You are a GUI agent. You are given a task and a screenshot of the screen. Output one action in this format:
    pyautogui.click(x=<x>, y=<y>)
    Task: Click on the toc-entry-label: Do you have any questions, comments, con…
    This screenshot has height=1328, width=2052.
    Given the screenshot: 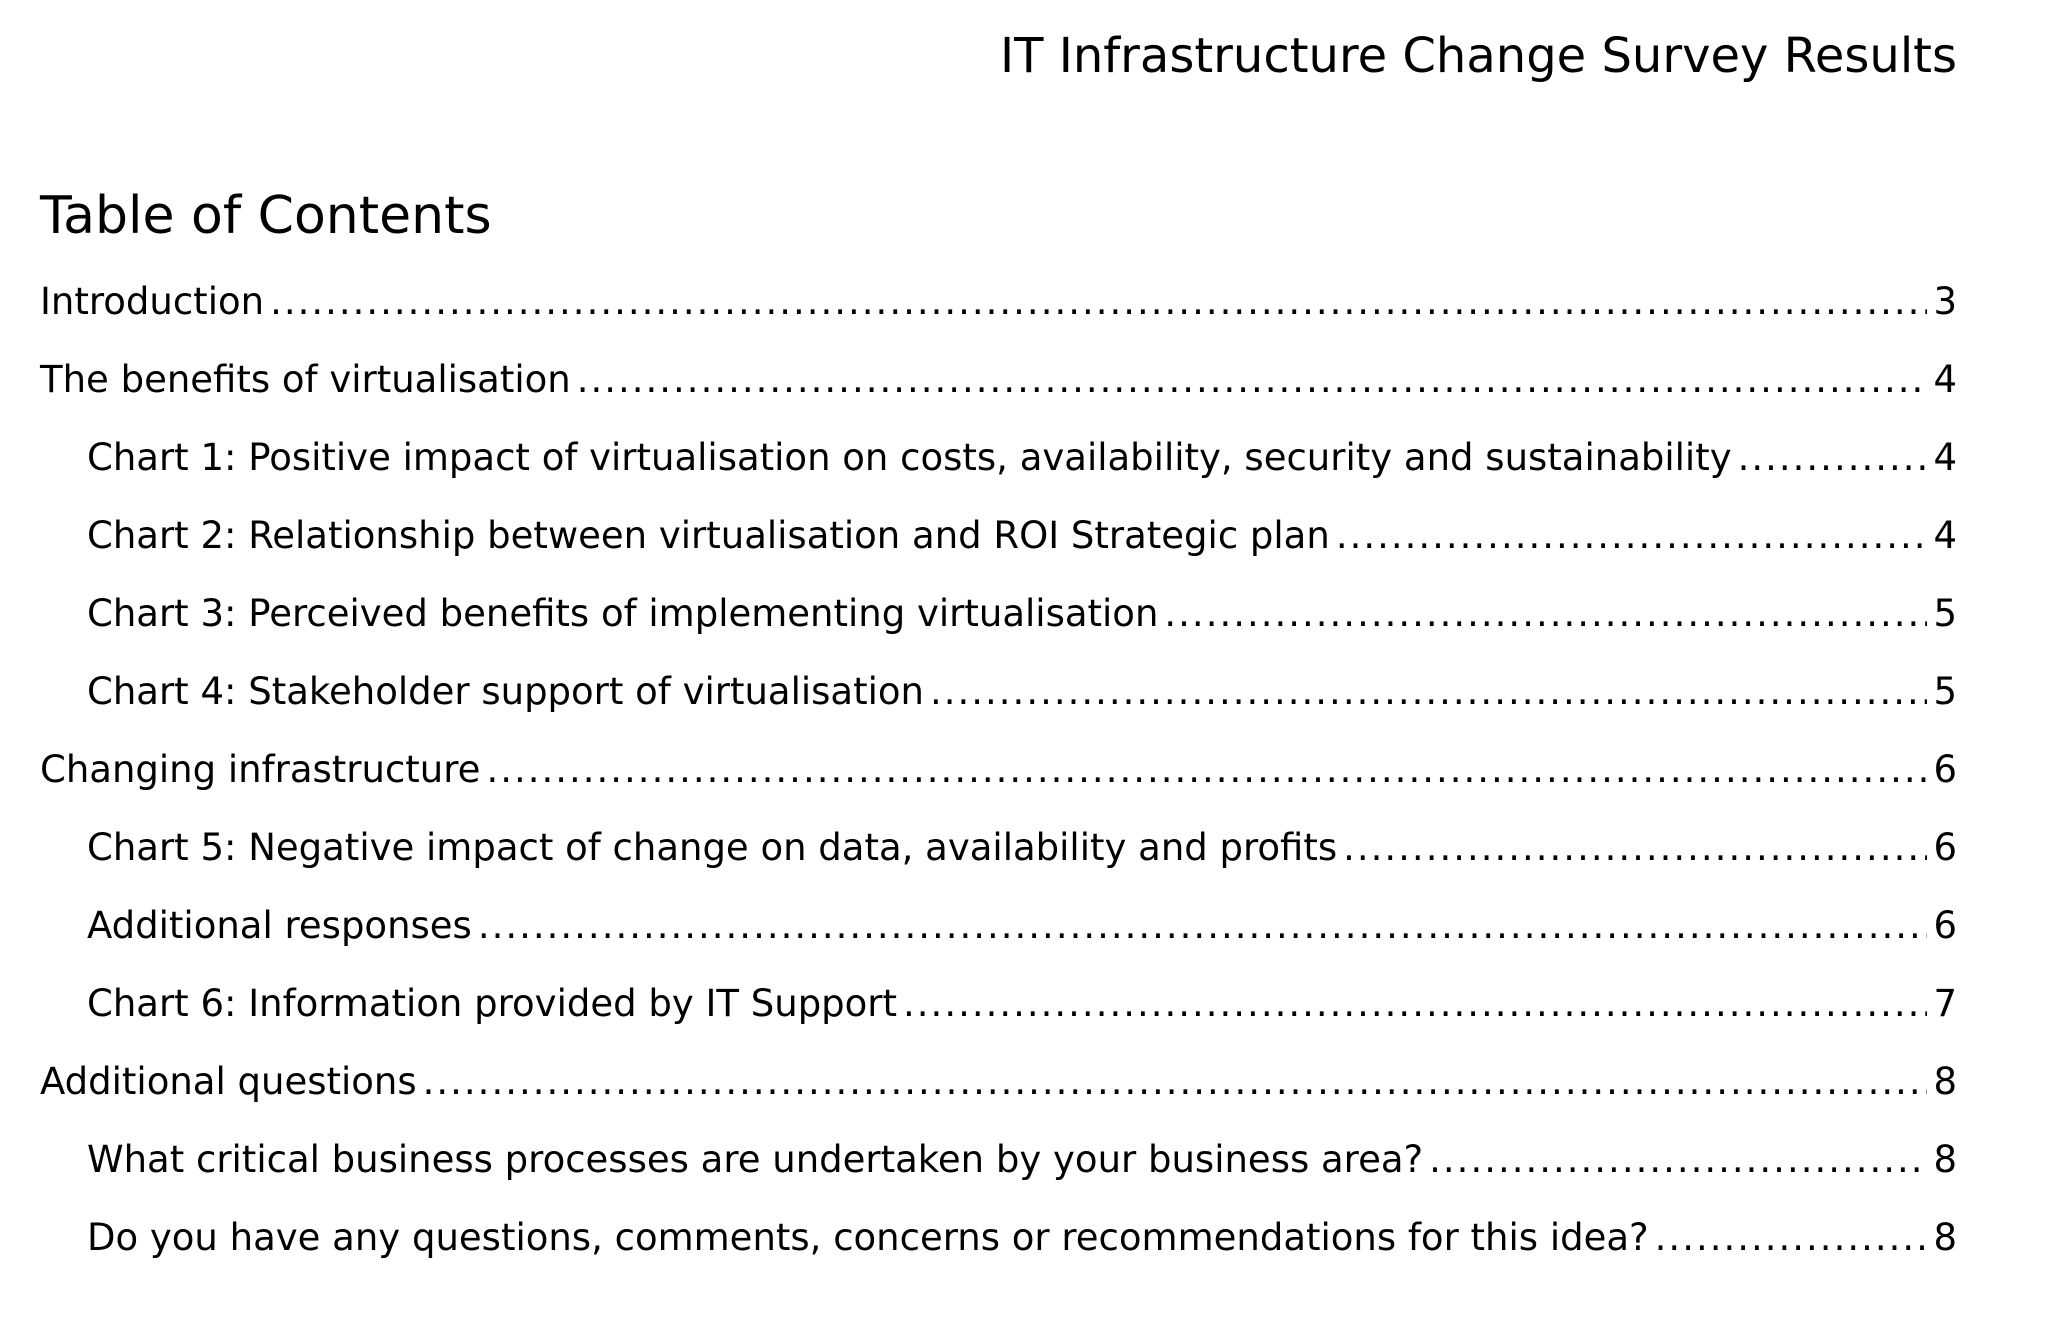 What is the action you would take?
    pyautogui.click(x=868, y=1237)
    